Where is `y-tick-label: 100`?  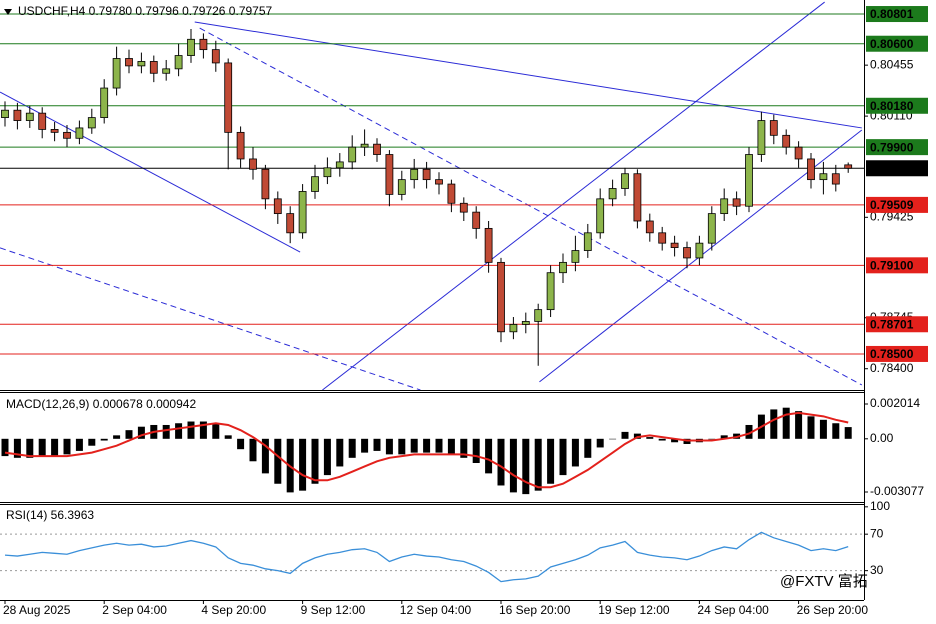
y-tick-label: 100 is located at coordinates (880, 506).